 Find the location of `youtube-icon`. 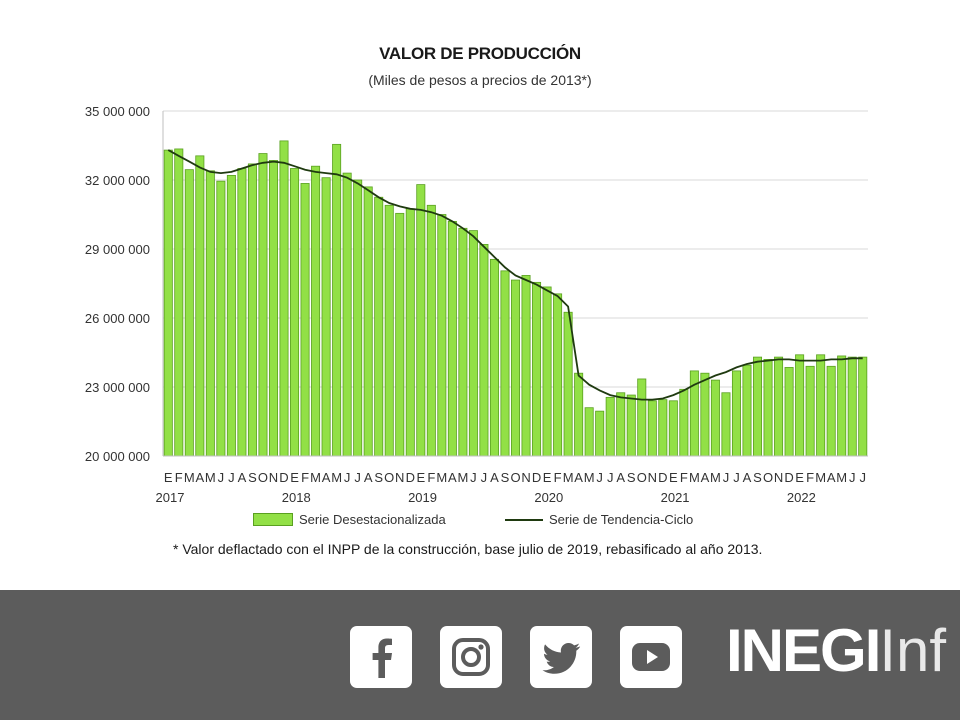

youtube-icon is located at coordinates (651, 657).